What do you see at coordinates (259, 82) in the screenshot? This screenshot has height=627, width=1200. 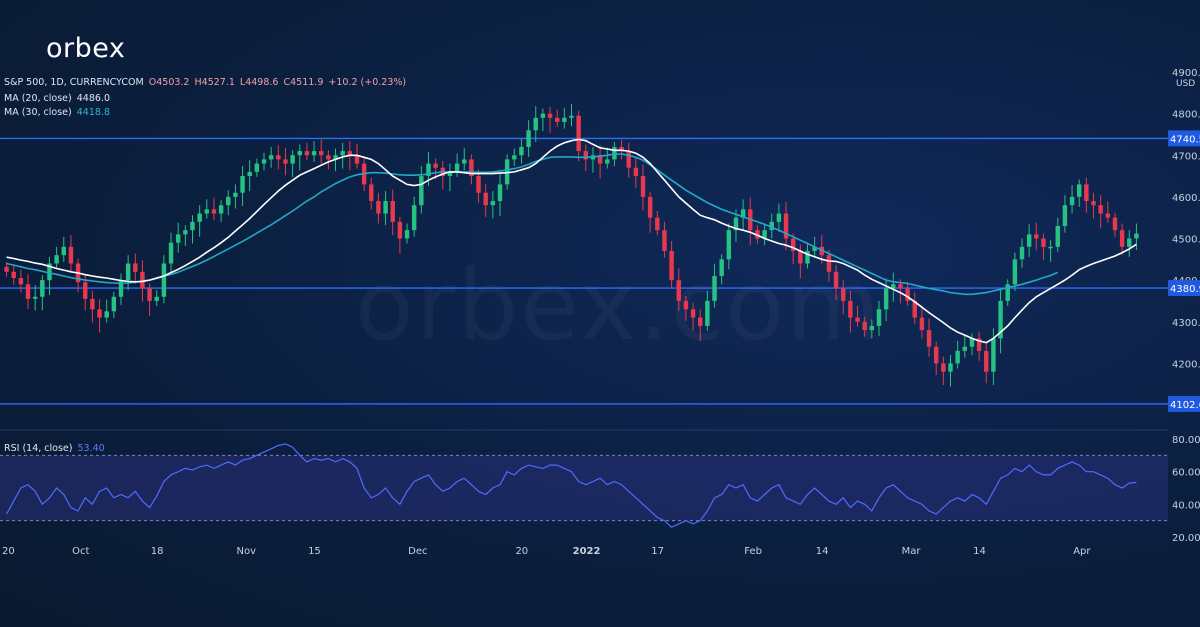 I see `legend-low: L4498.6` at bounding box center [259, 82].